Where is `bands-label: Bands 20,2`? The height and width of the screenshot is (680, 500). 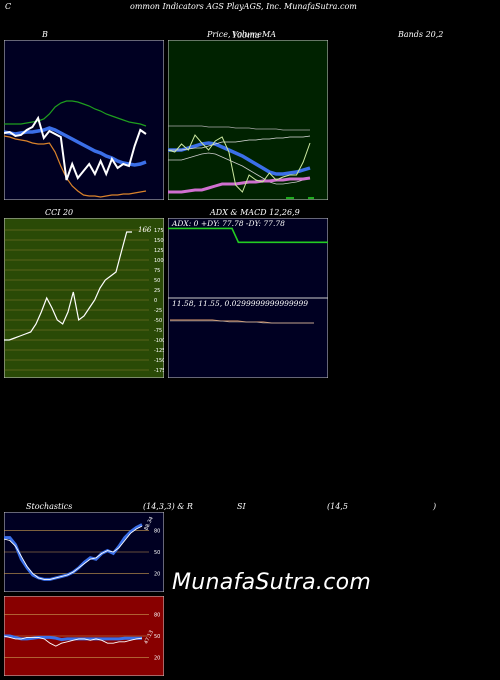 bands-label: Bands 20,2 is located at coordinates (421, 34).